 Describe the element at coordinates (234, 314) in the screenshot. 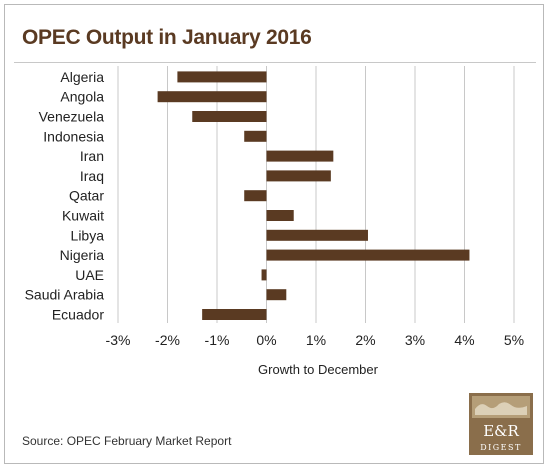

I see `bar-ecuador` at that location.